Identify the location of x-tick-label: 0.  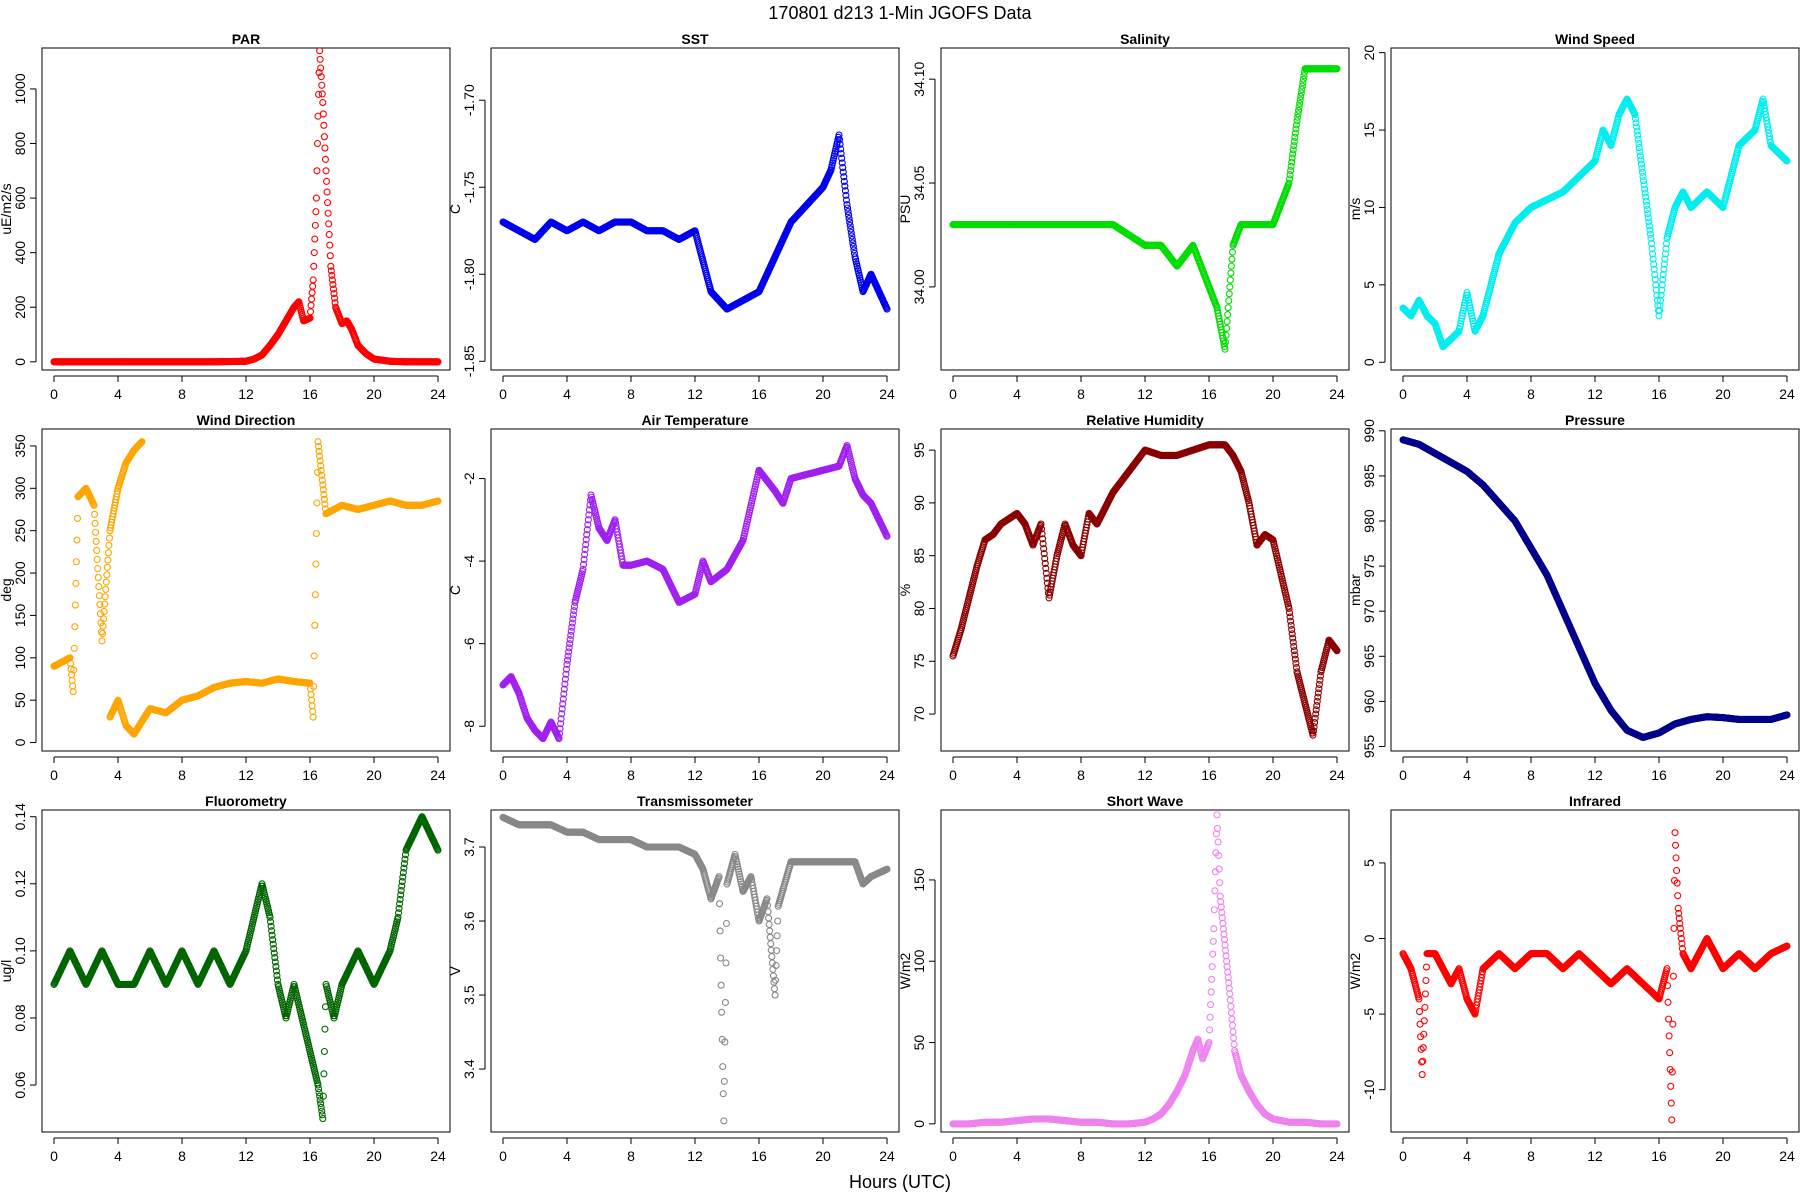
(54, 775).